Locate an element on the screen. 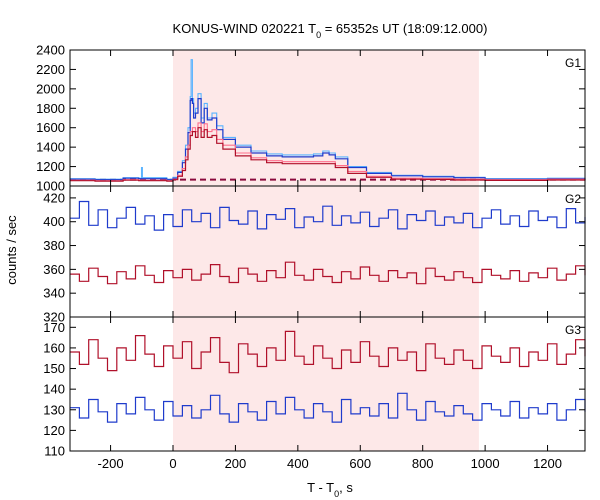 This screenshot has height=500, width=600. y-tick-label: 2200 is located at coordinates (50, 69).